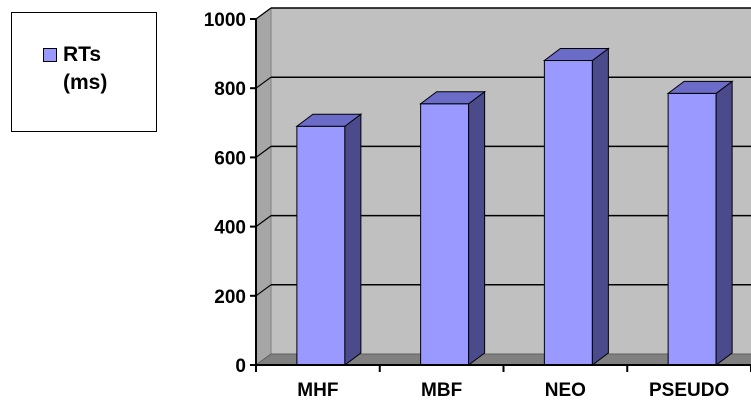 The height and width of the screenshot is (405, 751). I want to click on legend: RTs (ms), so click(84, 72).